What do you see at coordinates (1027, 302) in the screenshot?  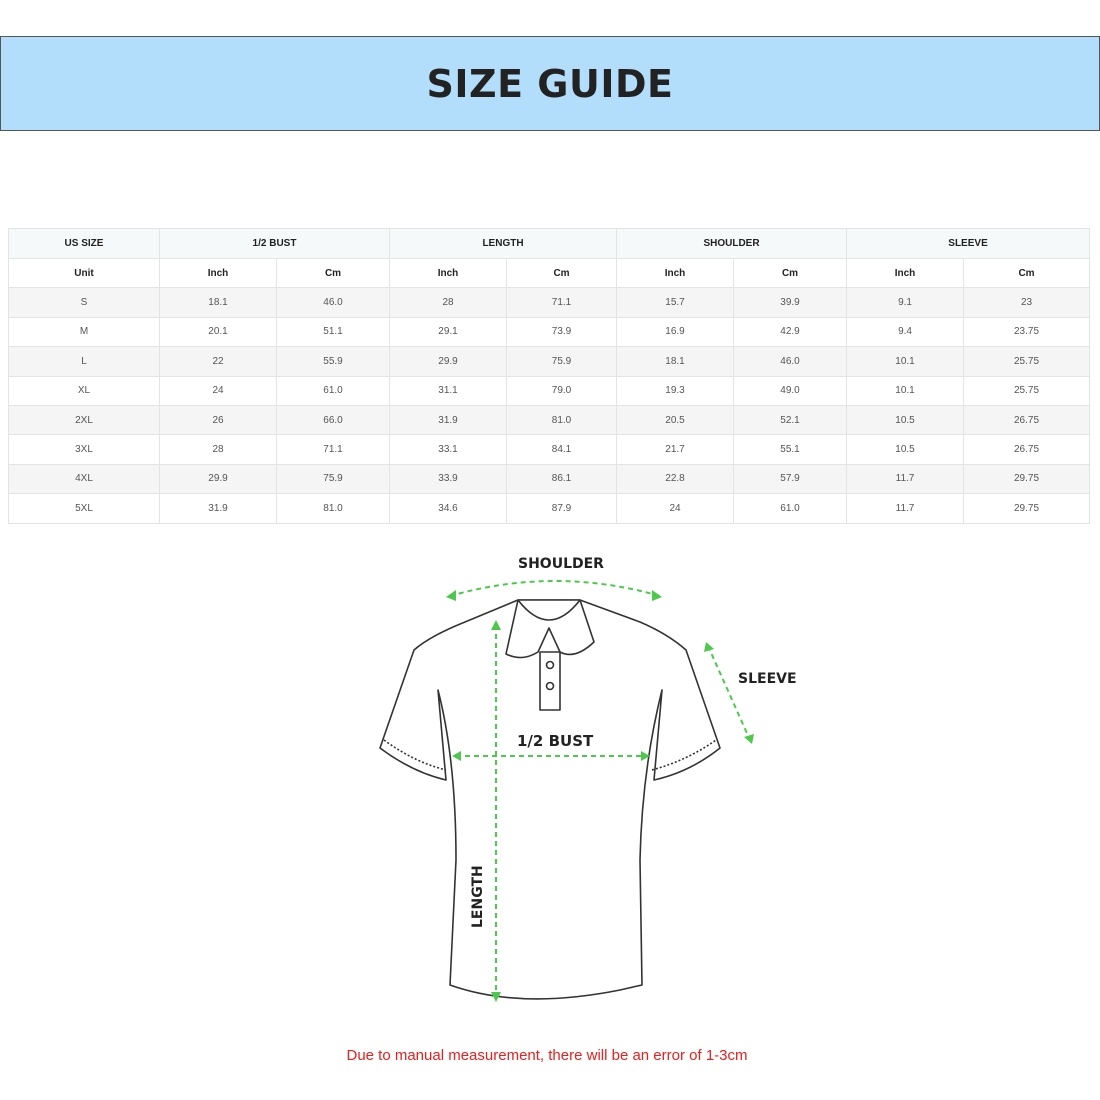 I see `table-cell: 23` at bounding box center [1027, 302].